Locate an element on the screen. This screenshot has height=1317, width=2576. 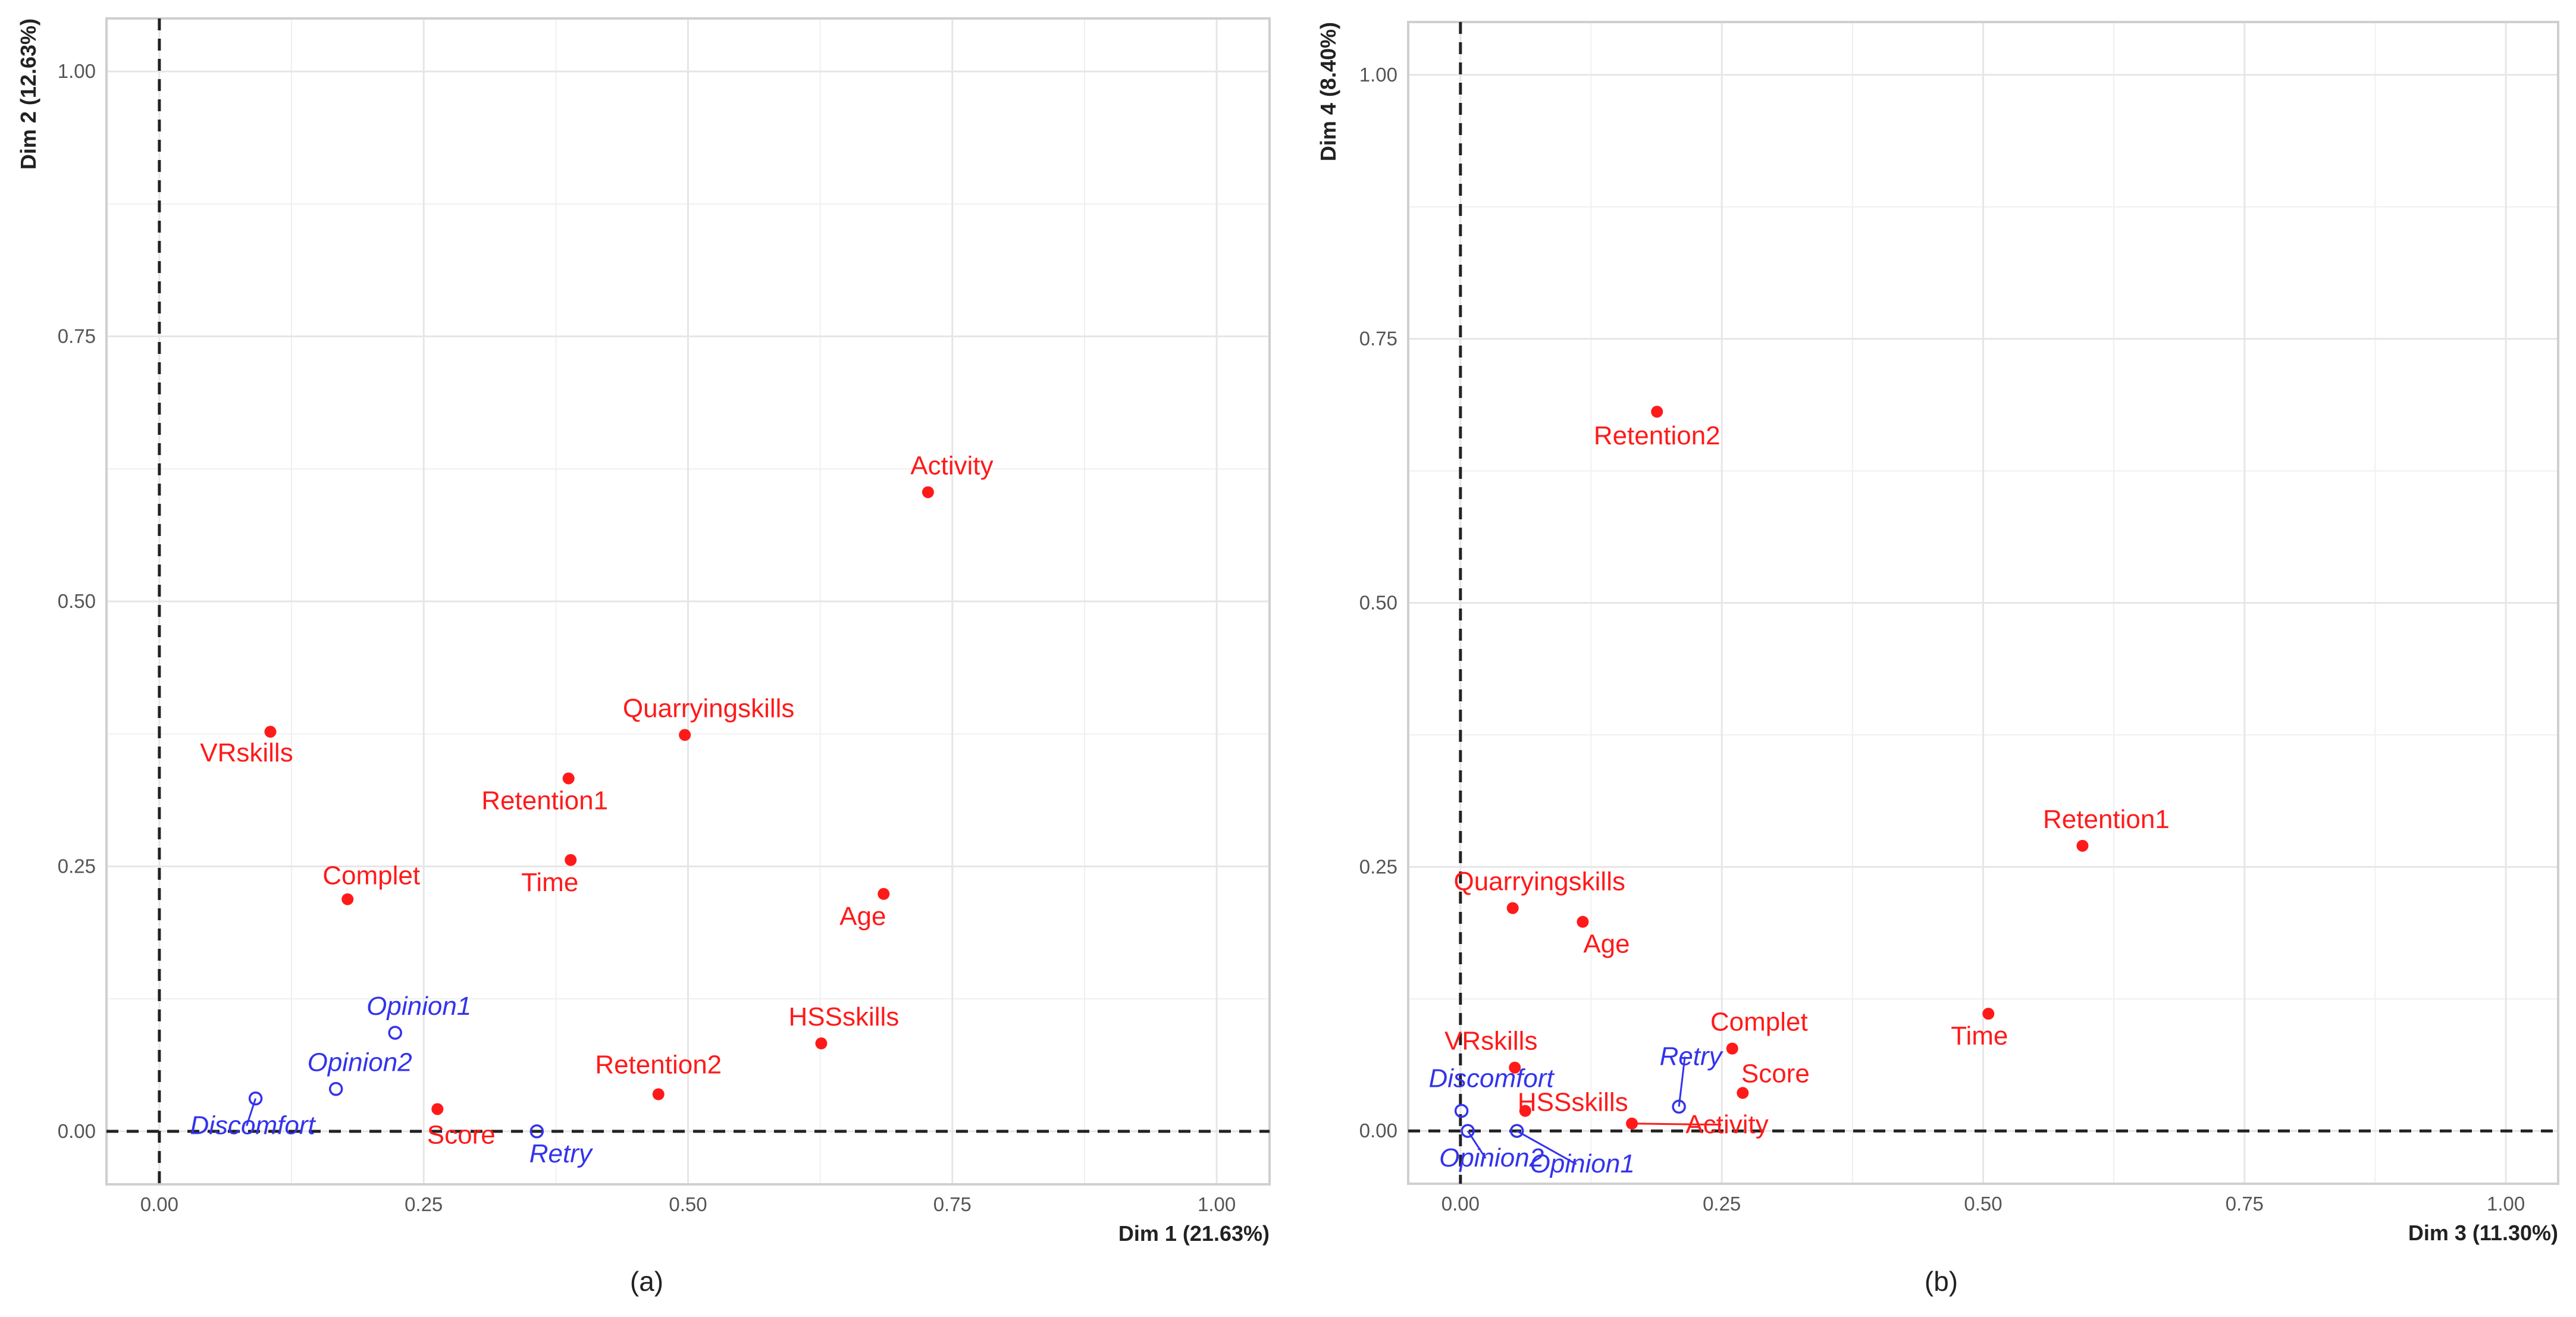
y-axis-title: Dim 2 (12.63%) is located at coordinates (28, 94).